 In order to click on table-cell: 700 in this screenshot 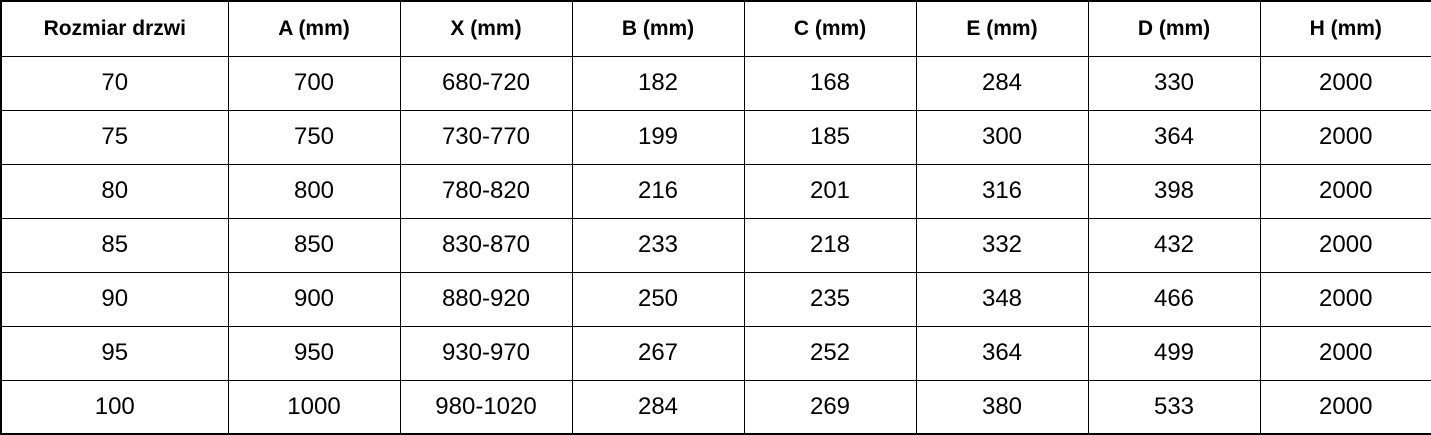, I will do `click(314, 83)`.